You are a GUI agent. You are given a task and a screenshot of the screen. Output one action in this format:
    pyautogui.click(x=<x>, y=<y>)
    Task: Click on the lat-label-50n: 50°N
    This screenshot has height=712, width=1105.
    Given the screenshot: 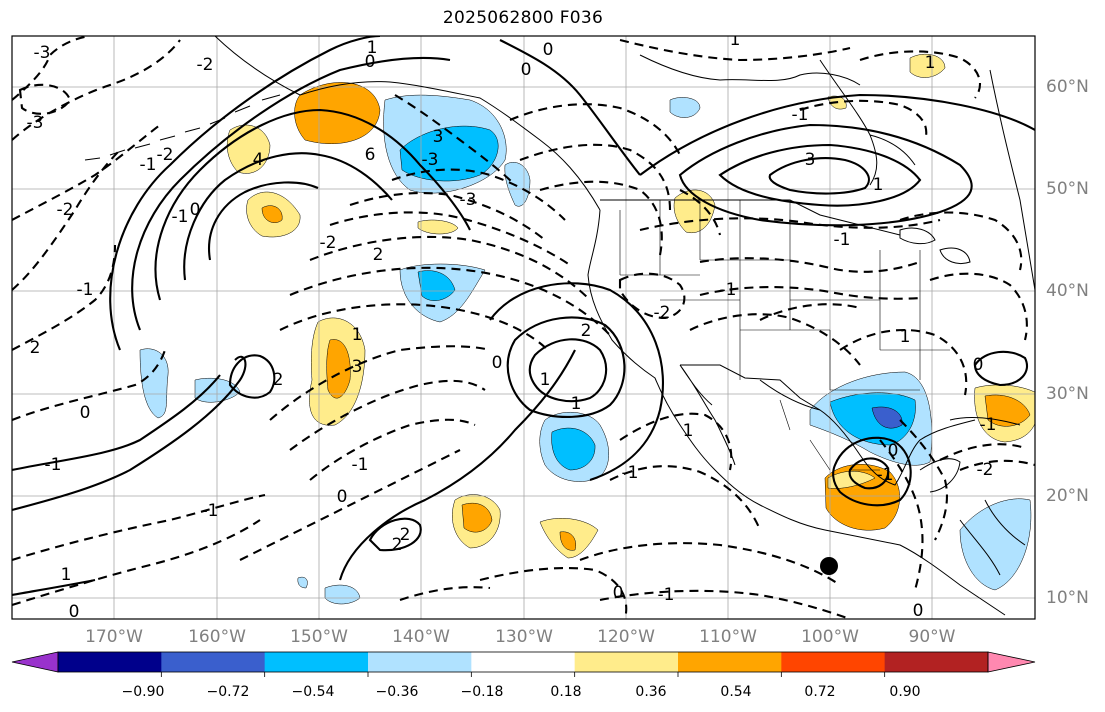 What is the action you would take?
    pyautogui.click(x=1067, y=189)
    